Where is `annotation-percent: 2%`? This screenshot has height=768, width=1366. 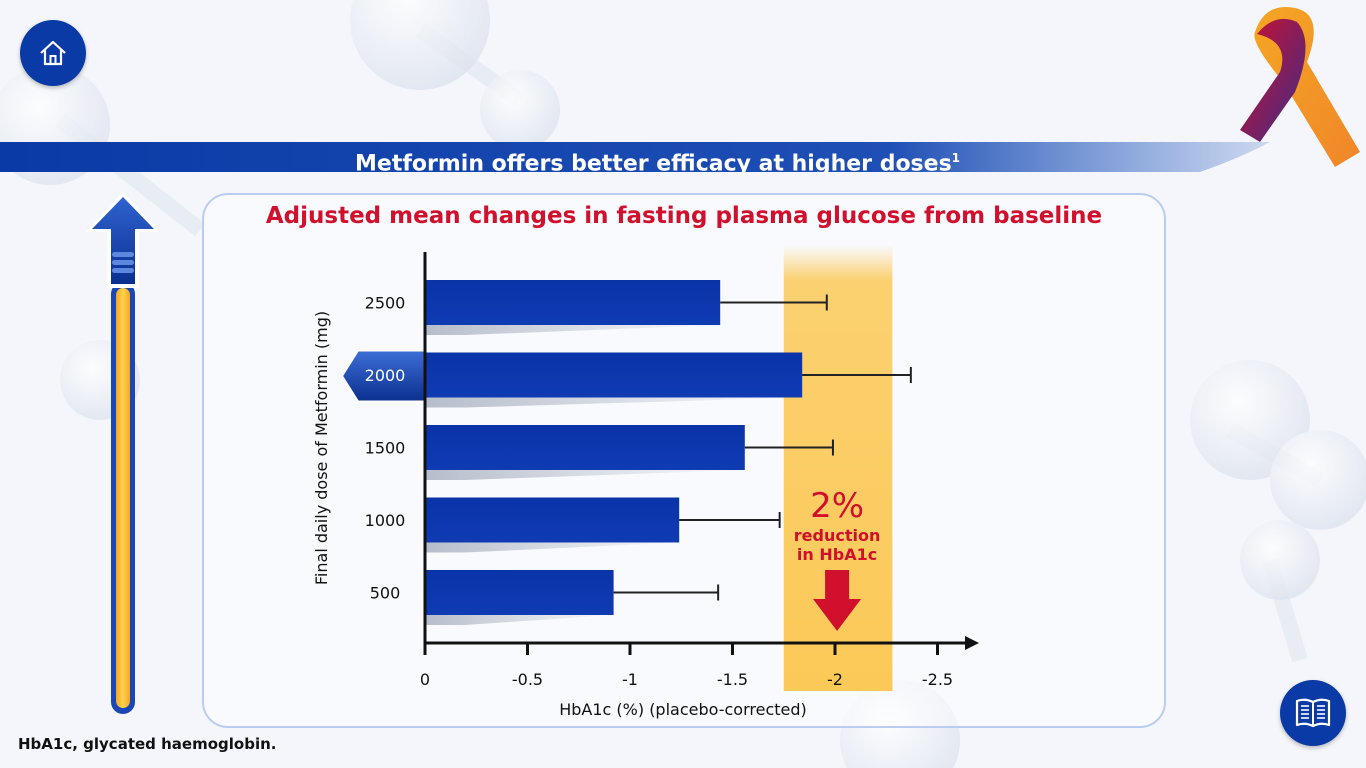 annotation-percent: 2% is located at coordinates (837, 506).